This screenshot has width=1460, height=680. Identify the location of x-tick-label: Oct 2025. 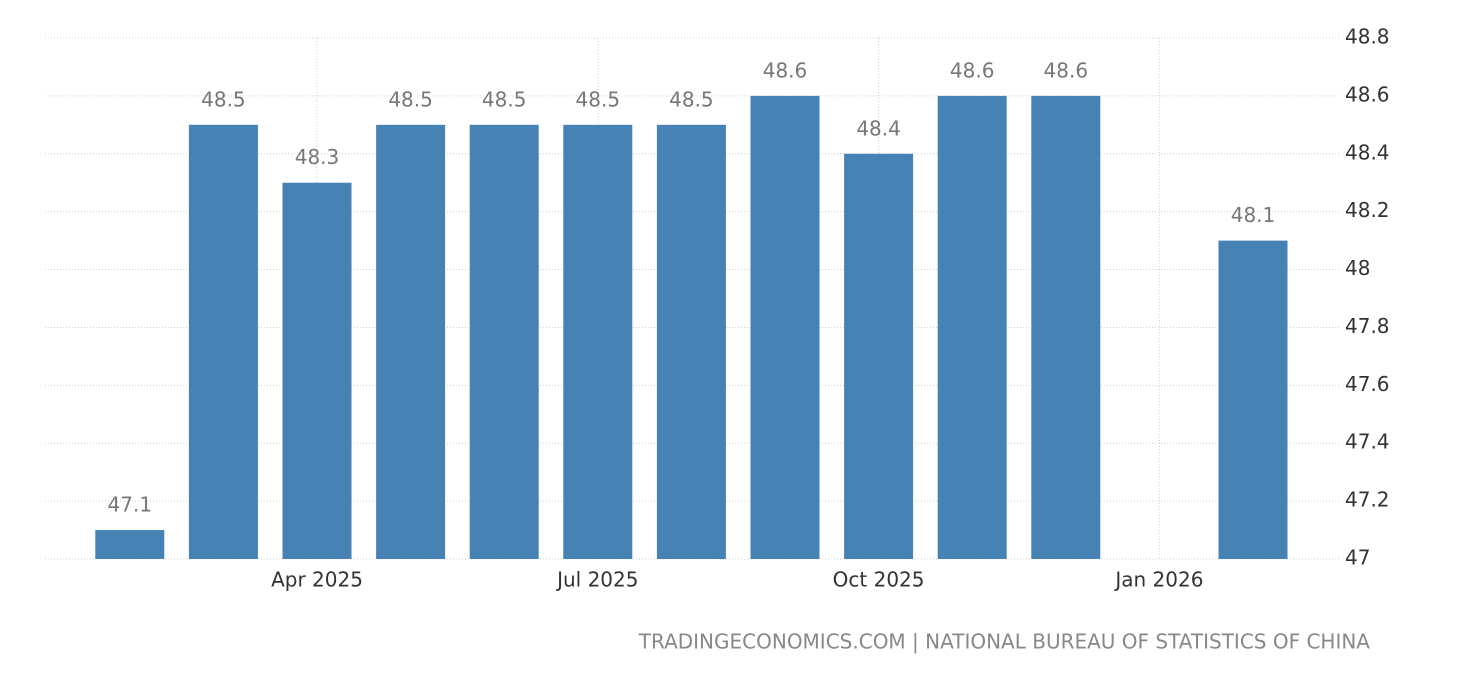
(879, 580).